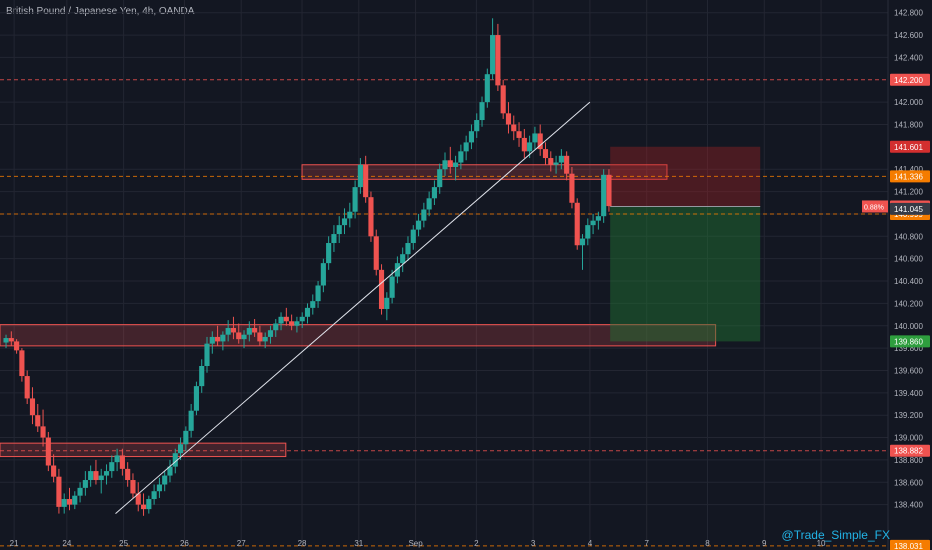 The width and height of the screenshot is (932, 550). Describe the element at coordinates (908, 505) in the screenshot. I see `price-tick-label: 138.400` at that location.